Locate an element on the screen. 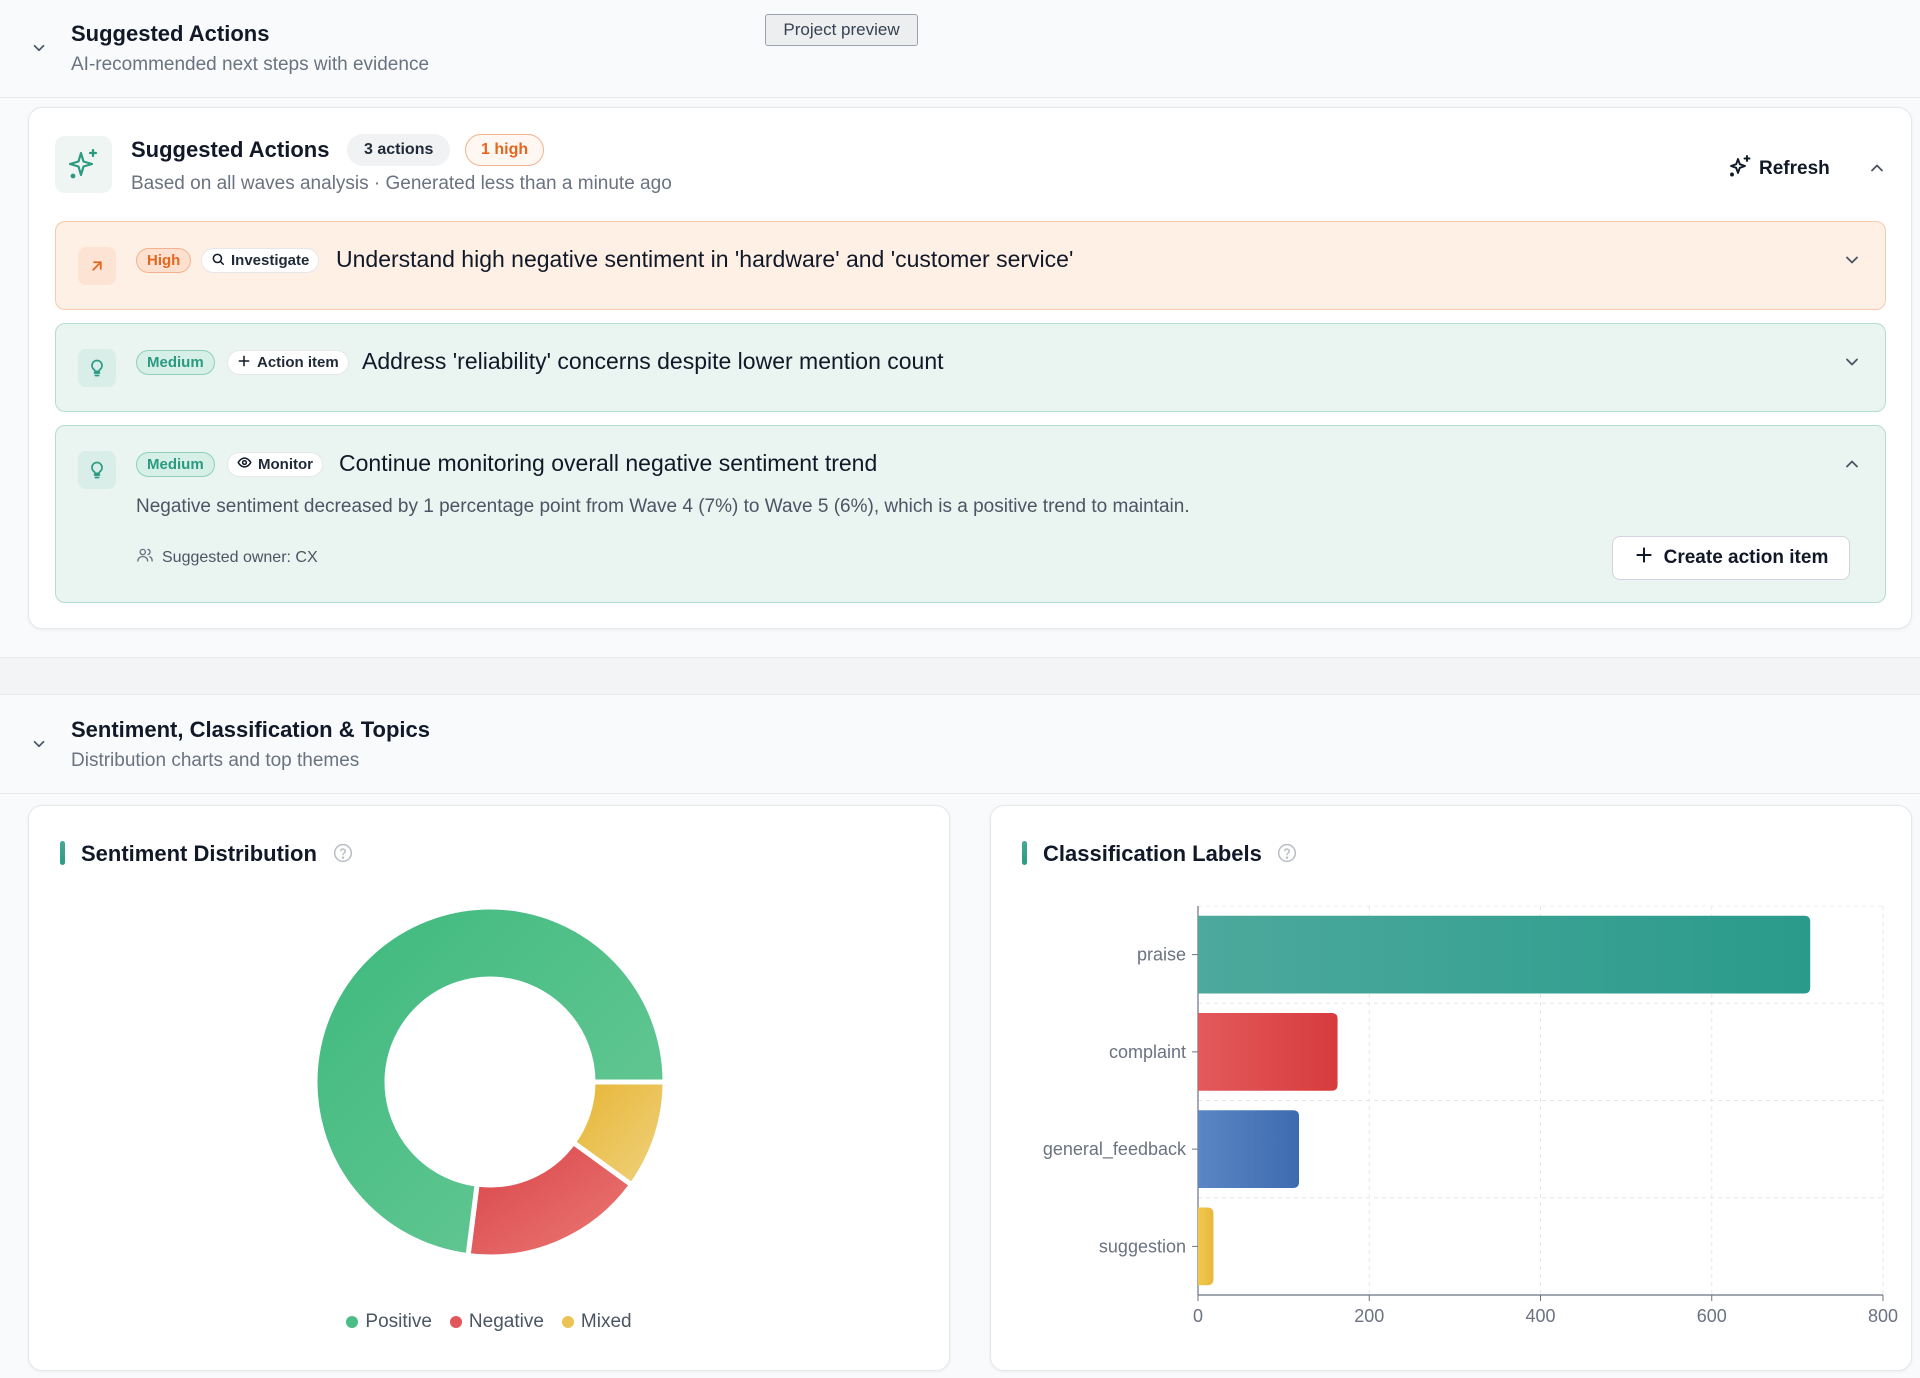 The height and width of the screenshot is (1378, 1920). search-icon is located at coordinates (218, 261).